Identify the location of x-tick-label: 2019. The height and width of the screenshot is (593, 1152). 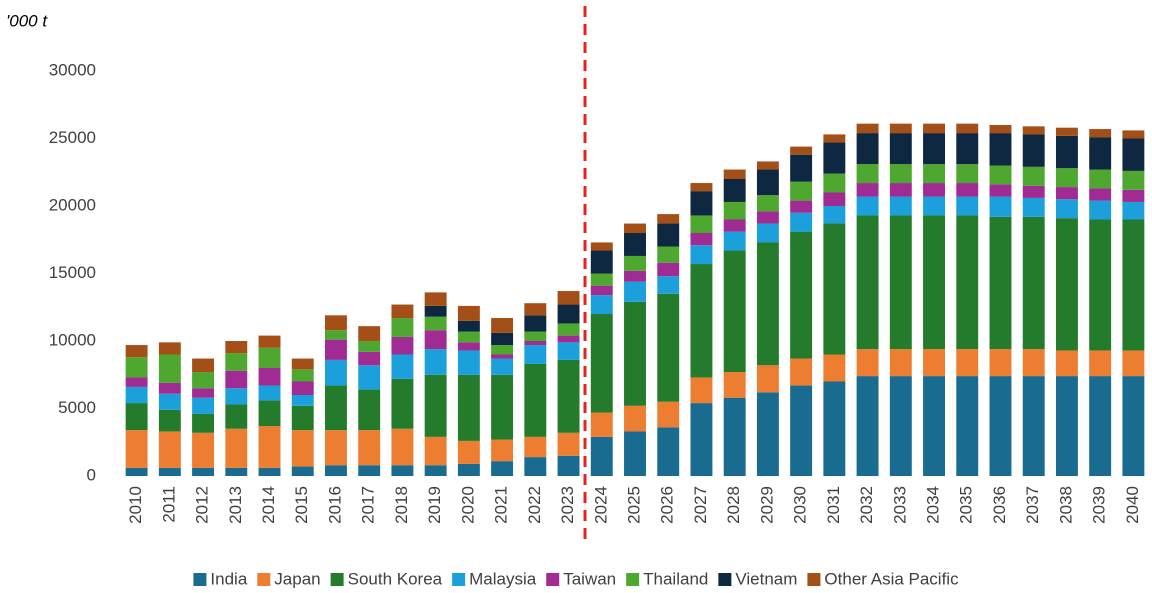
(434, 505).